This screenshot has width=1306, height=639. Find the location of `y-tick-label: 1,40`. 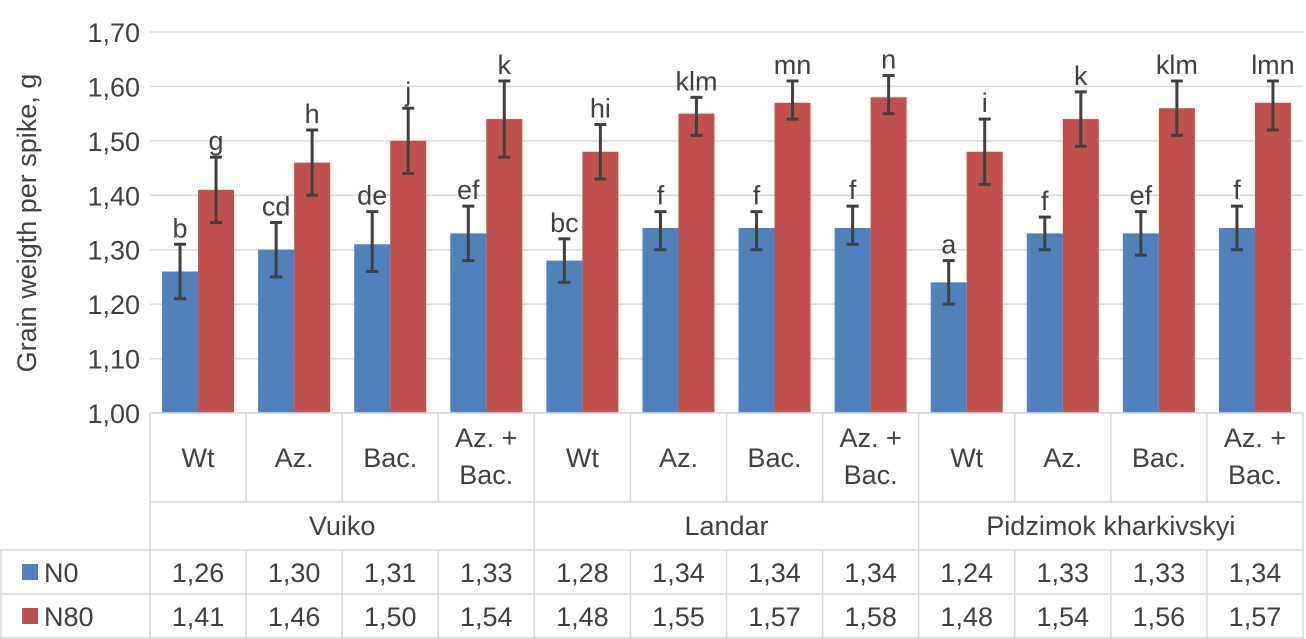

y-tick-label: 1,40 is located at coordinates (113, 196).